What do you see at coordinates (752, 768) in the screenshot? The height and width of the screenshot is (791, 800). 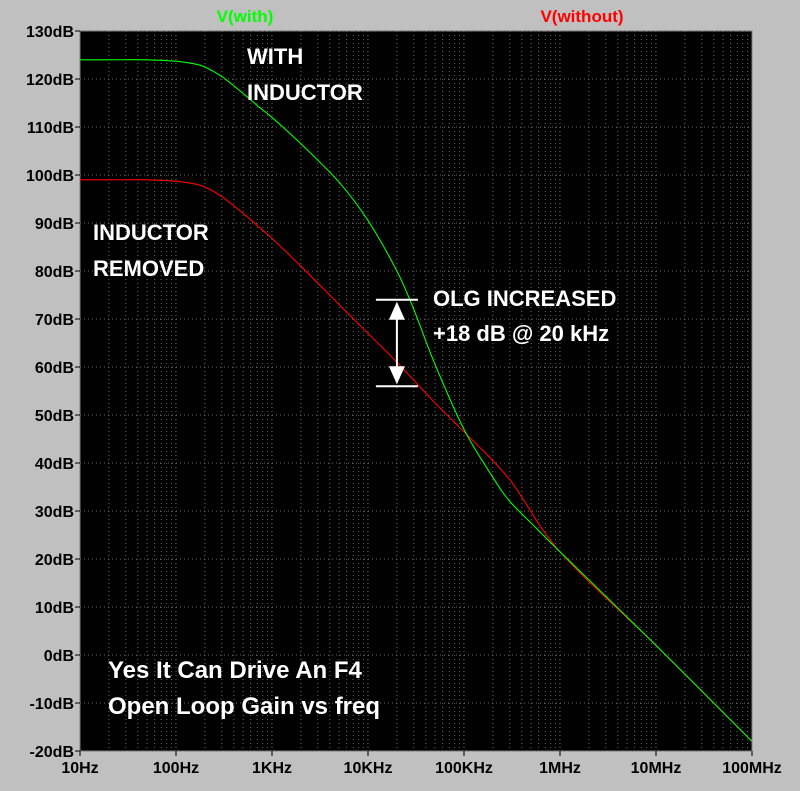 I see `x-tick-label: 100MHz` at bounding box center [752, 768].